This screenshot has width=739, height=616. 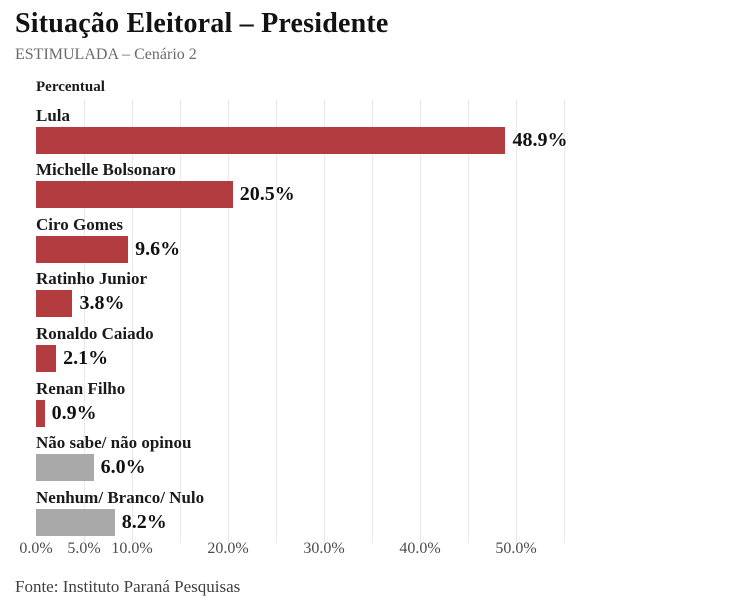 I want to click on bar-value-label: 0.9%, so click(x=74, y=412).